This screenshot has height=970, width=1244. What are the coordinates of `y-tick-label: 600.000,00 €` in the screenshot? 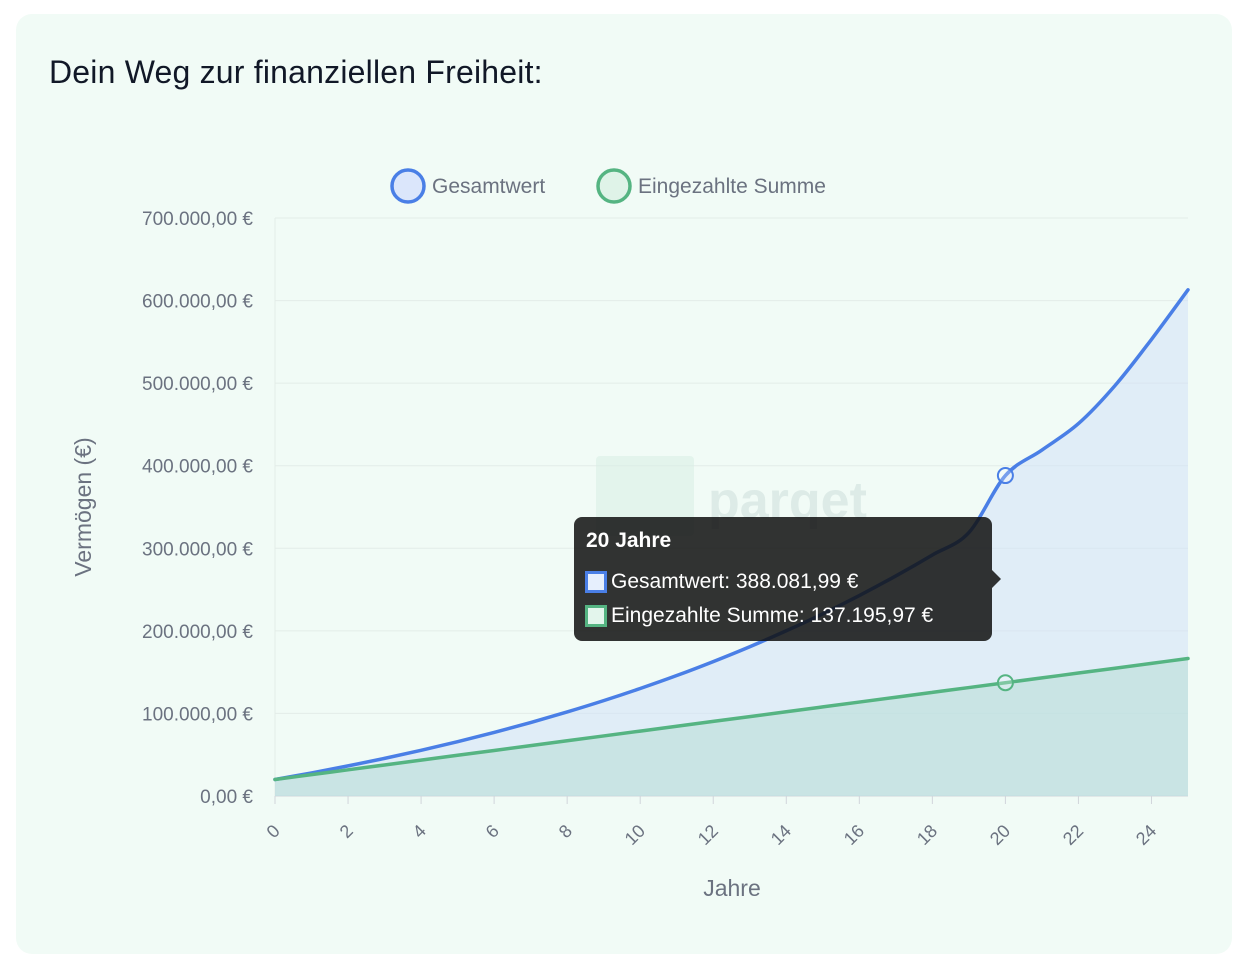 It's located at (197, 302).